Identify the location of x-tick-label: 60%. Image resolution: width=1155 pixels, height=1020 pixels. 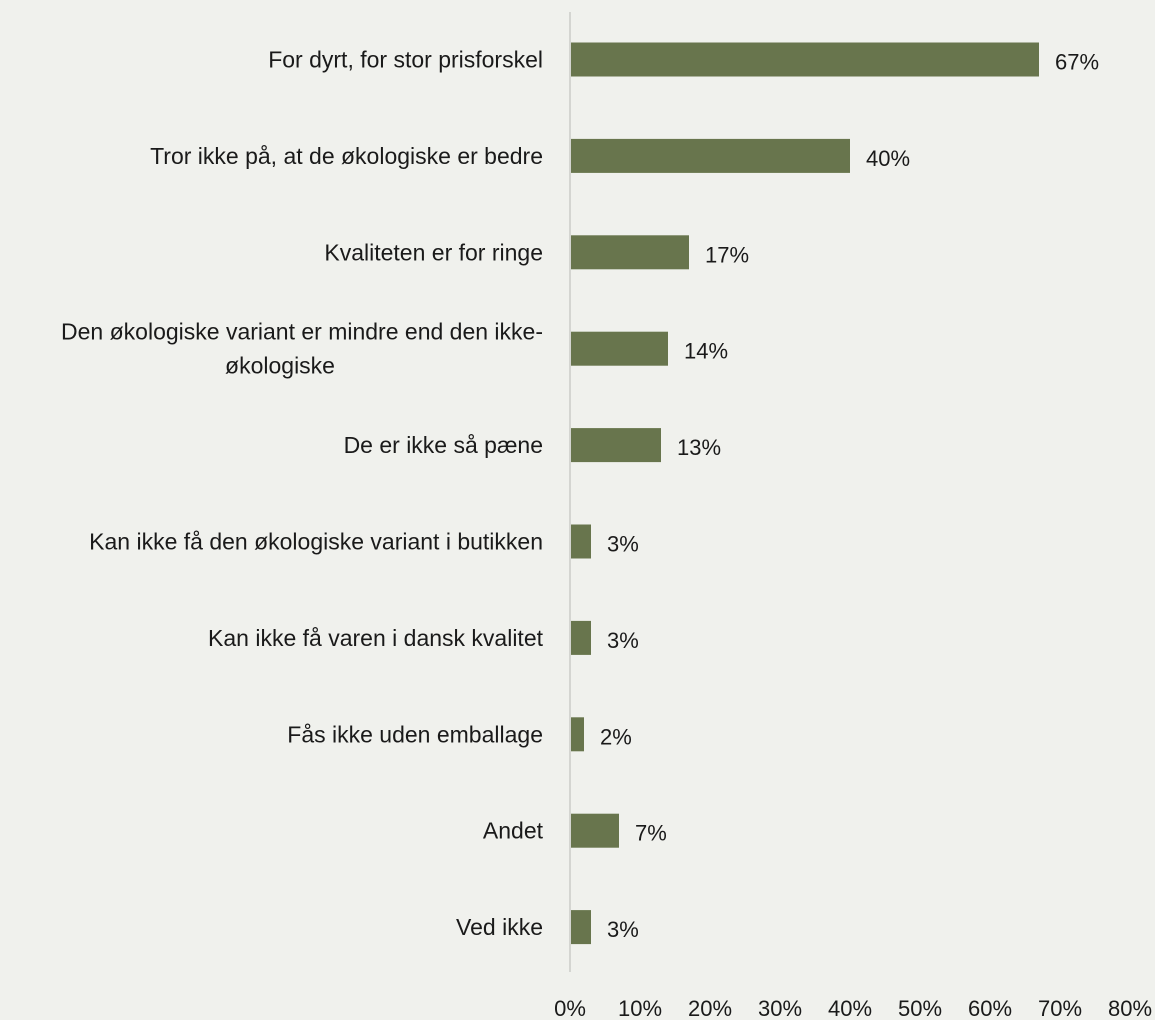
(990, 1008).